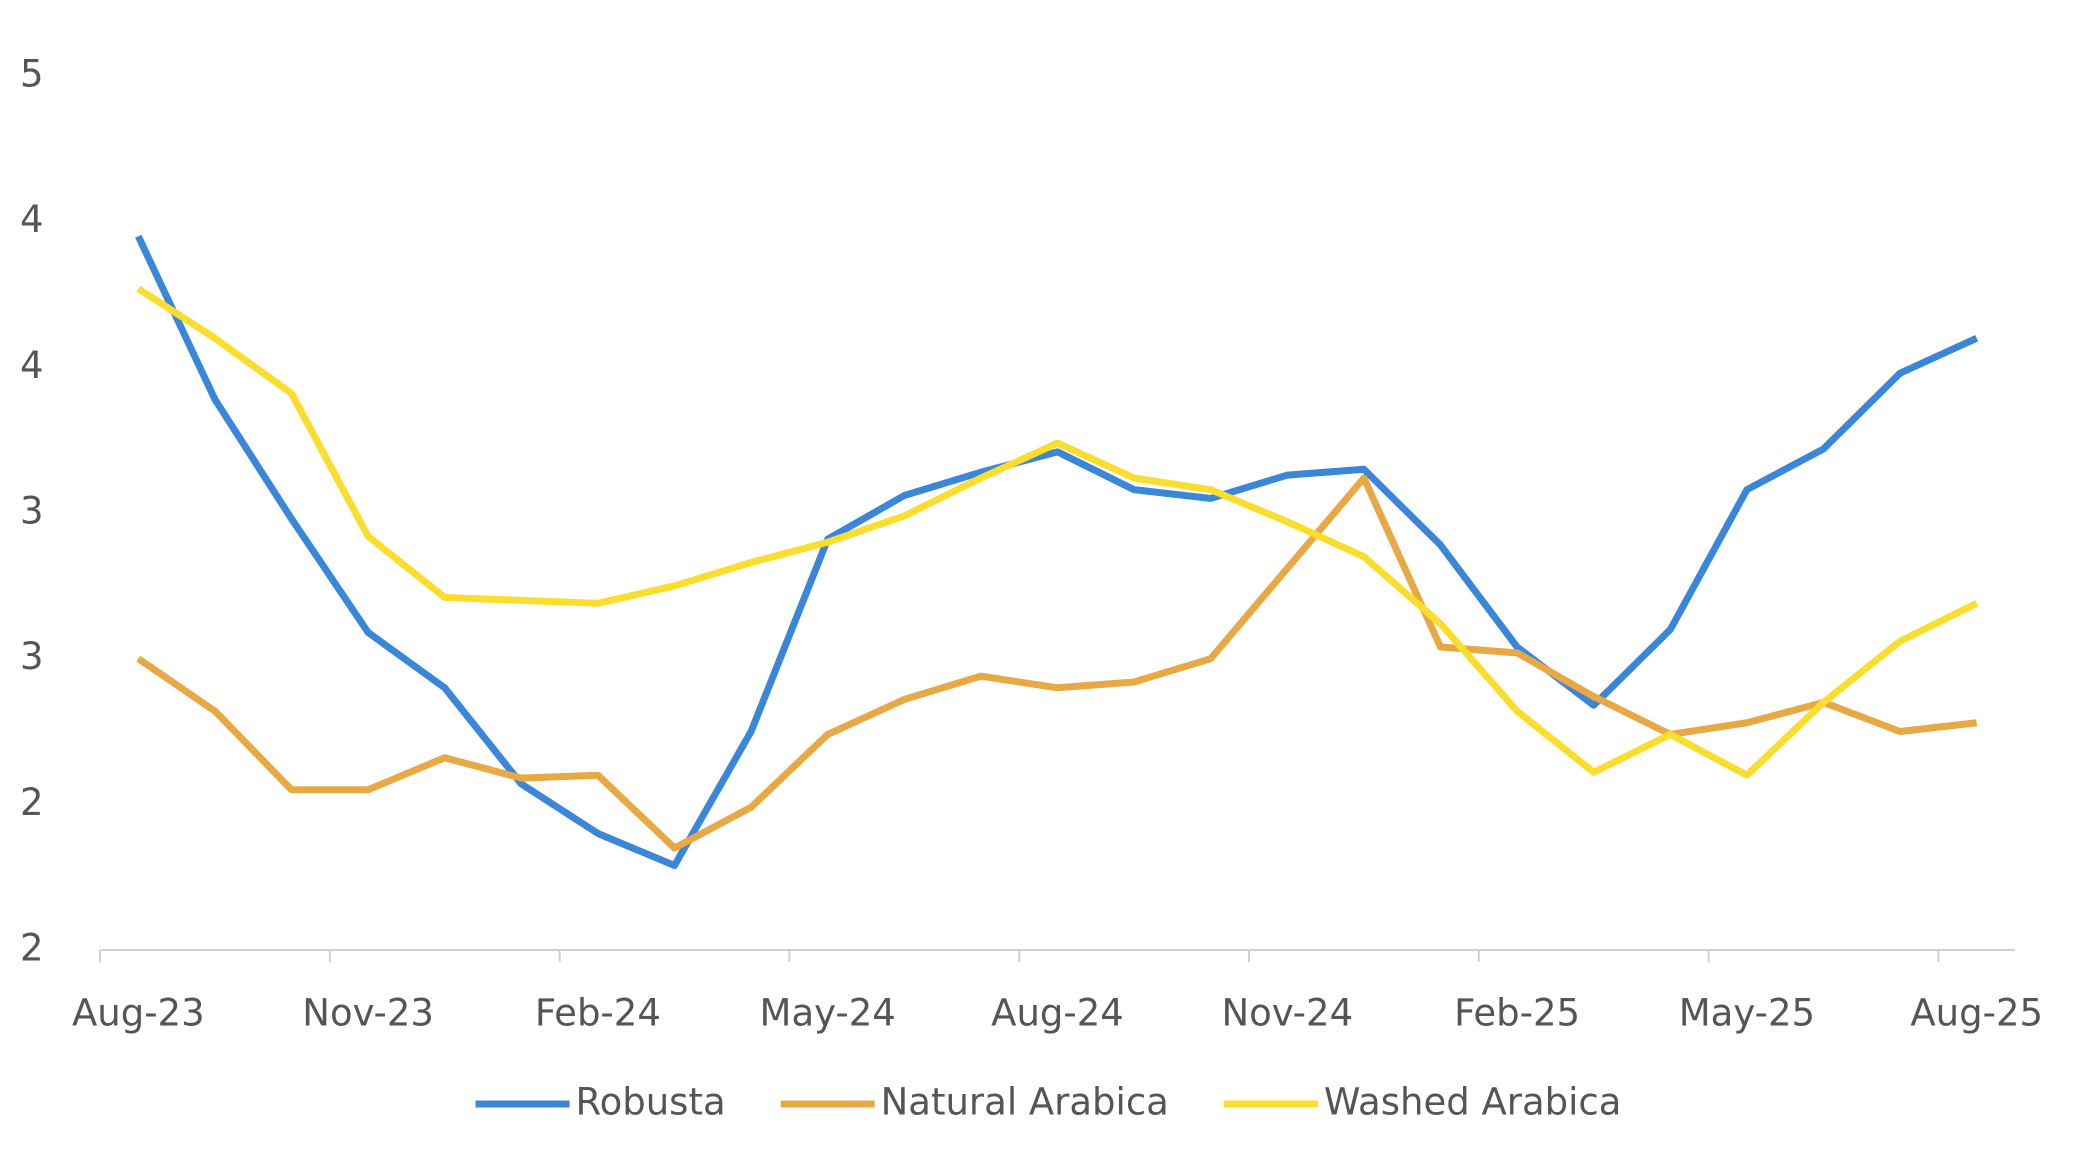 The height and width of the screenshot is (1169, 2079). What do you see at coordinates (1287, 1013) in the screenshot?
I see `x-tick-label: Nov-24` at bounding box center [1287, 1013].